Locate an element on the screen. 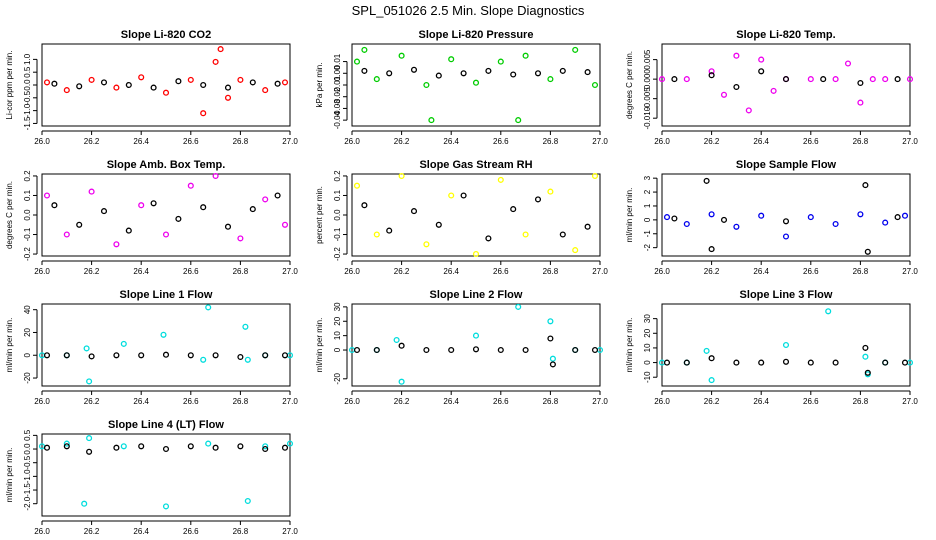 The image size is (936, 540). chart-title: Slope Li-820 Pressure is located at coordinates (476, 35).